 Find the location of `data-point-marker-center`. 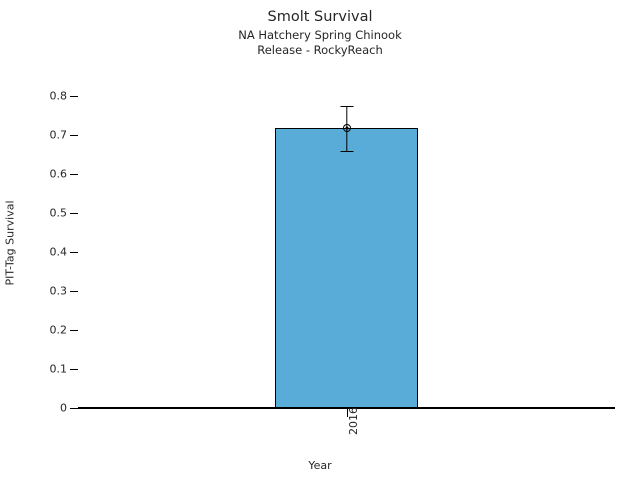

data-point-marker-center is located at coordinates (346, 128).